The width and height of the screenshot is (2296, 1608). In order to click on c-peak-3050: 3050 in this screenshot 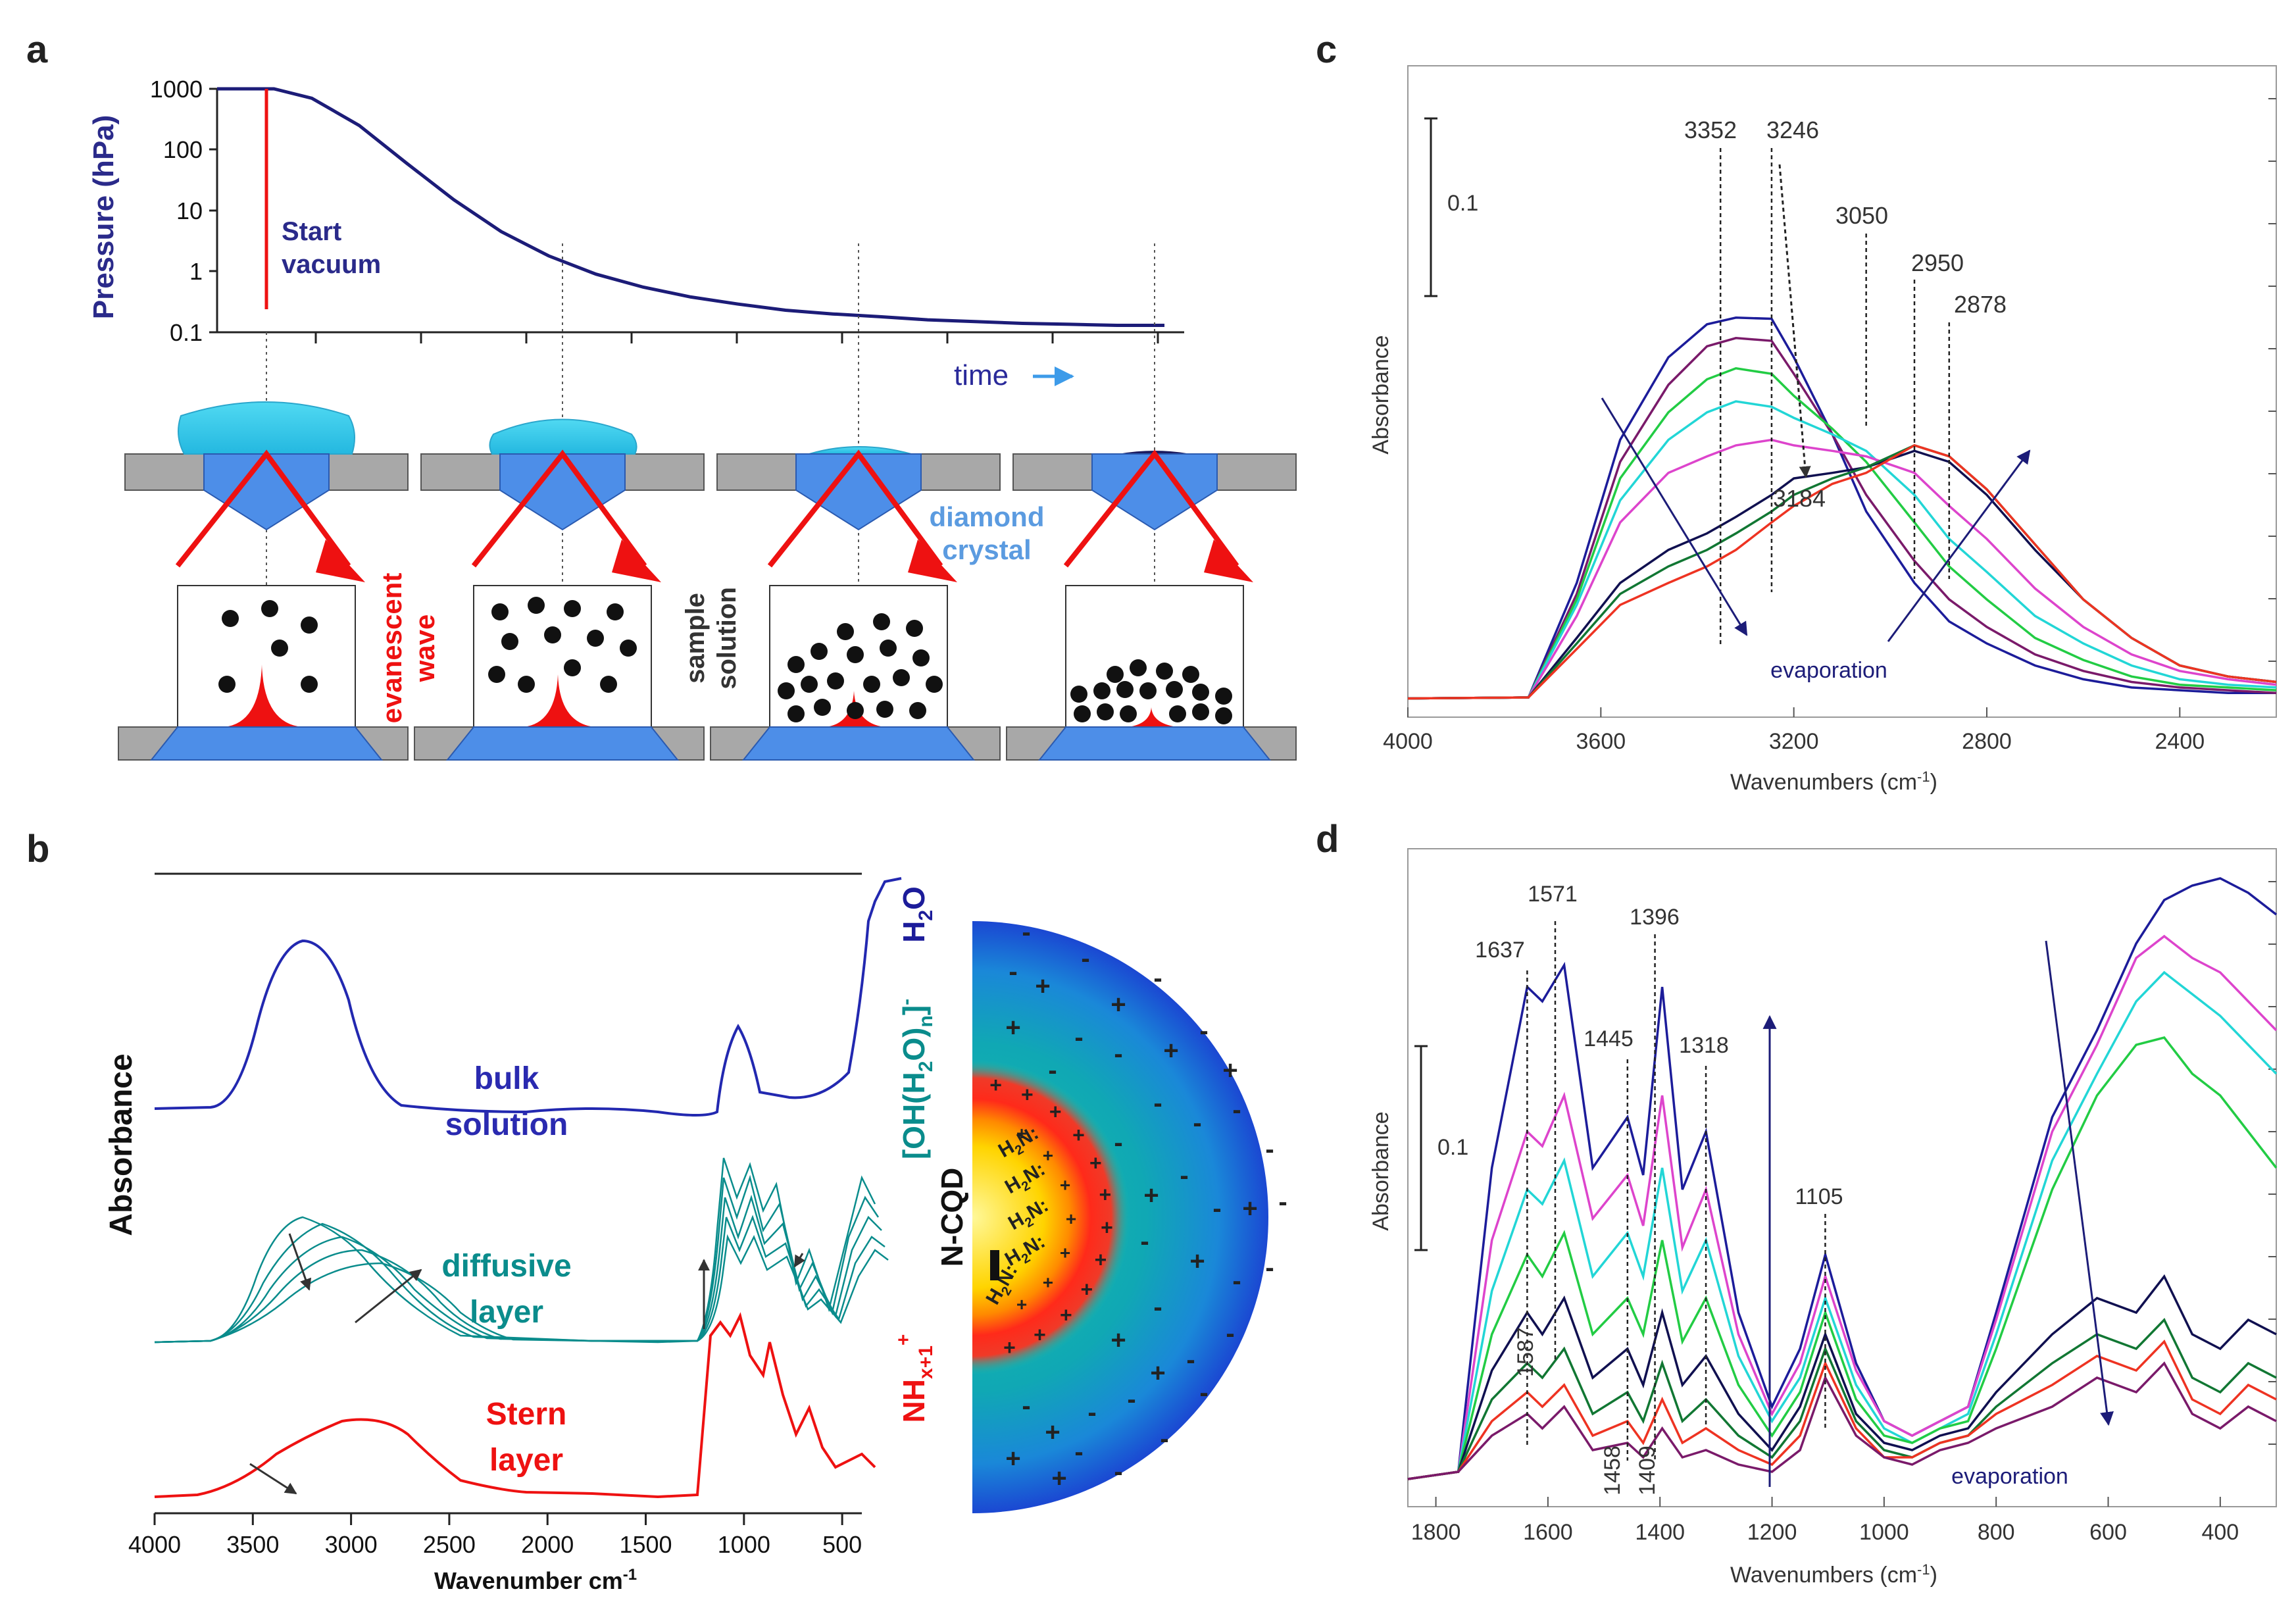, I will do `click(1861, 215)`.